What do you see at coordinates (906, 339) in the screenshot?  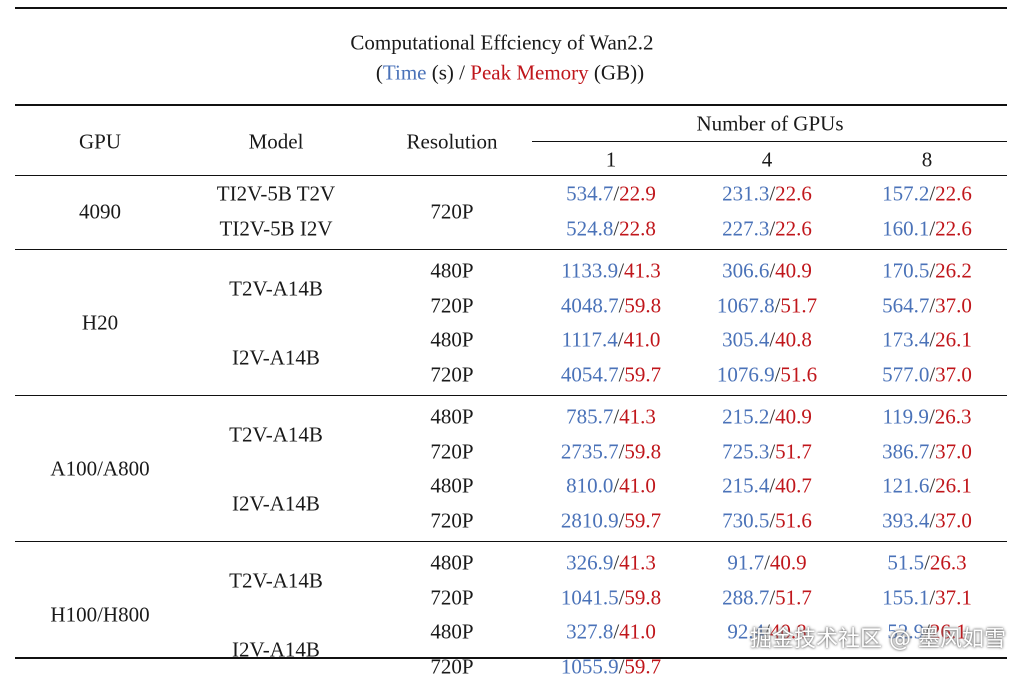 I see `time-value: 173.4` at bounding box center [906, 339].